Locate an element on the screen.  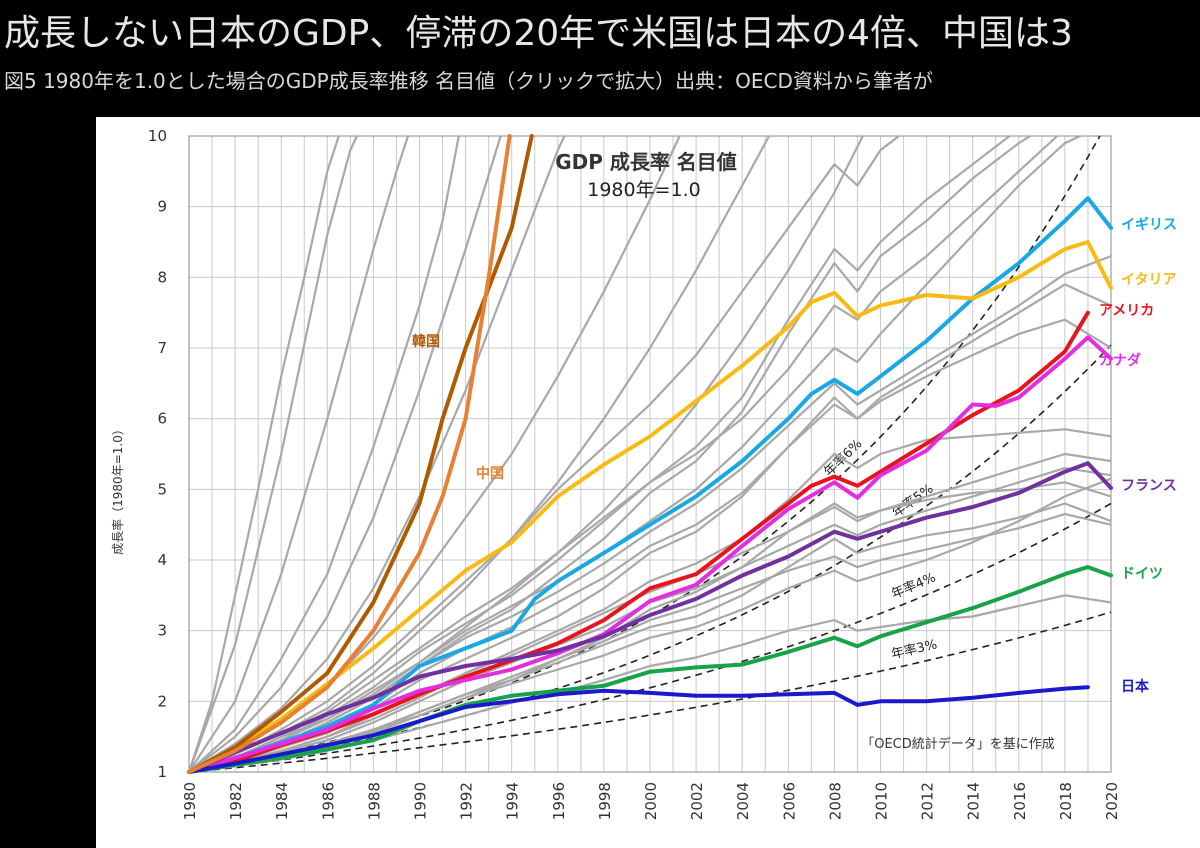
chart-annotation: 「OECD統計データ」を基に作成 is located at coordinates (958, 744).